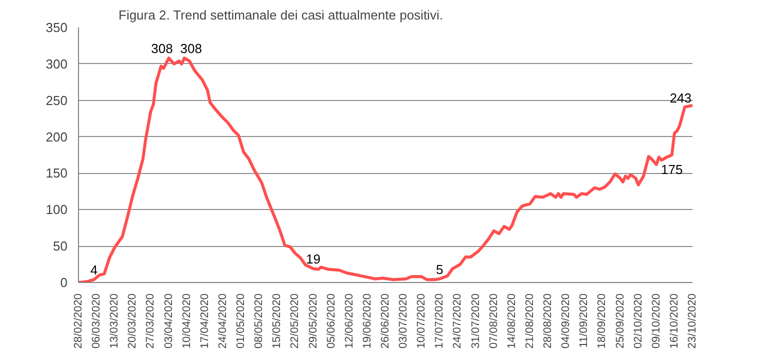 The image size is (759, 351). What do you see at coordinates (584, 320) in the screenshot?
I see `x-tick-label: 11/09/2020` at bounding box center [584, 320].